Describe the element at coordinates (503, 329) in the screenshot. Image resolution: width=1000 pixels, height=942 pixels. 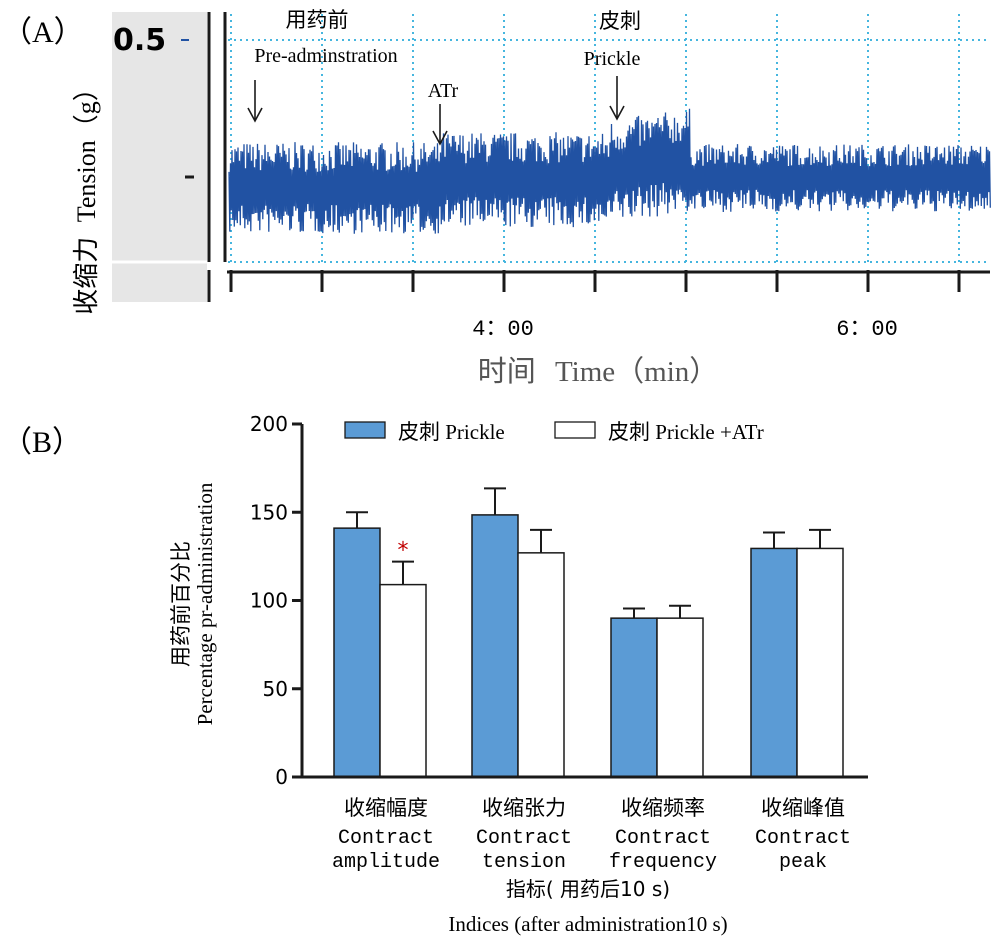
I see `panel-a-x-tick-label: 4：00` at that location.